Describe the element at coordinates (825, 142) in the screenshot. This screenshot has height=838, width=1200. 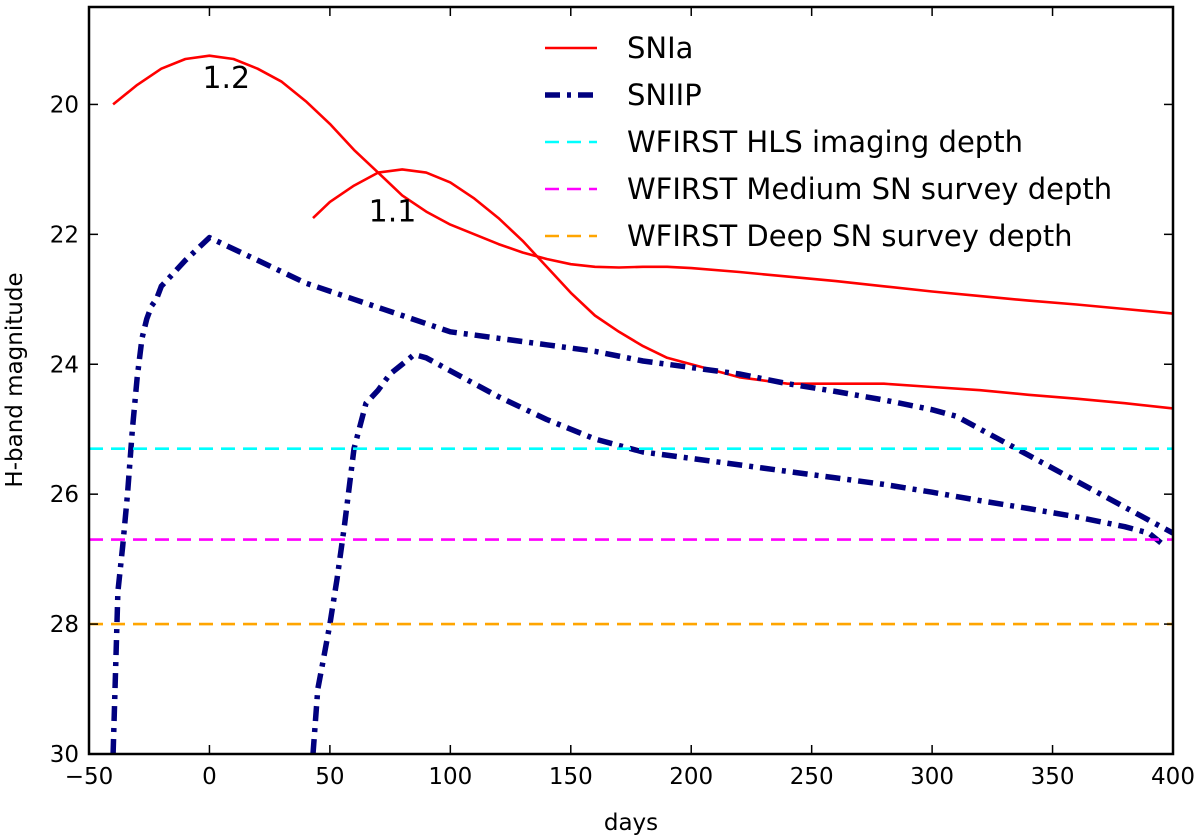
I see `legend-label: WFIRST HLS imaging depth` at that location.